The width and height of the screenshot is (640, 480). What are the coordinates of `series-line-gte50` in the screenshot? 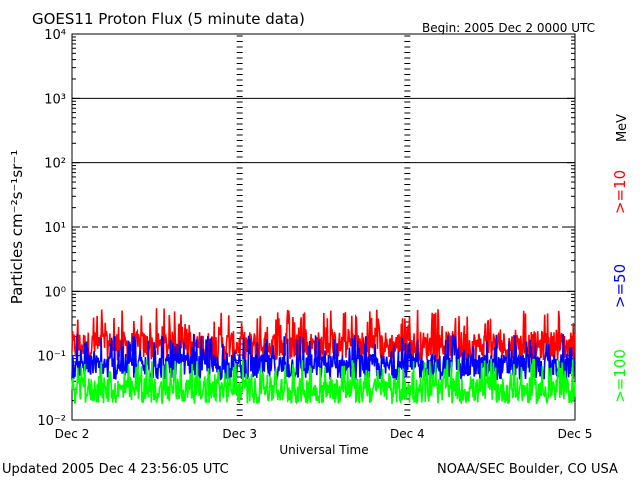 It's located at (323, 357).